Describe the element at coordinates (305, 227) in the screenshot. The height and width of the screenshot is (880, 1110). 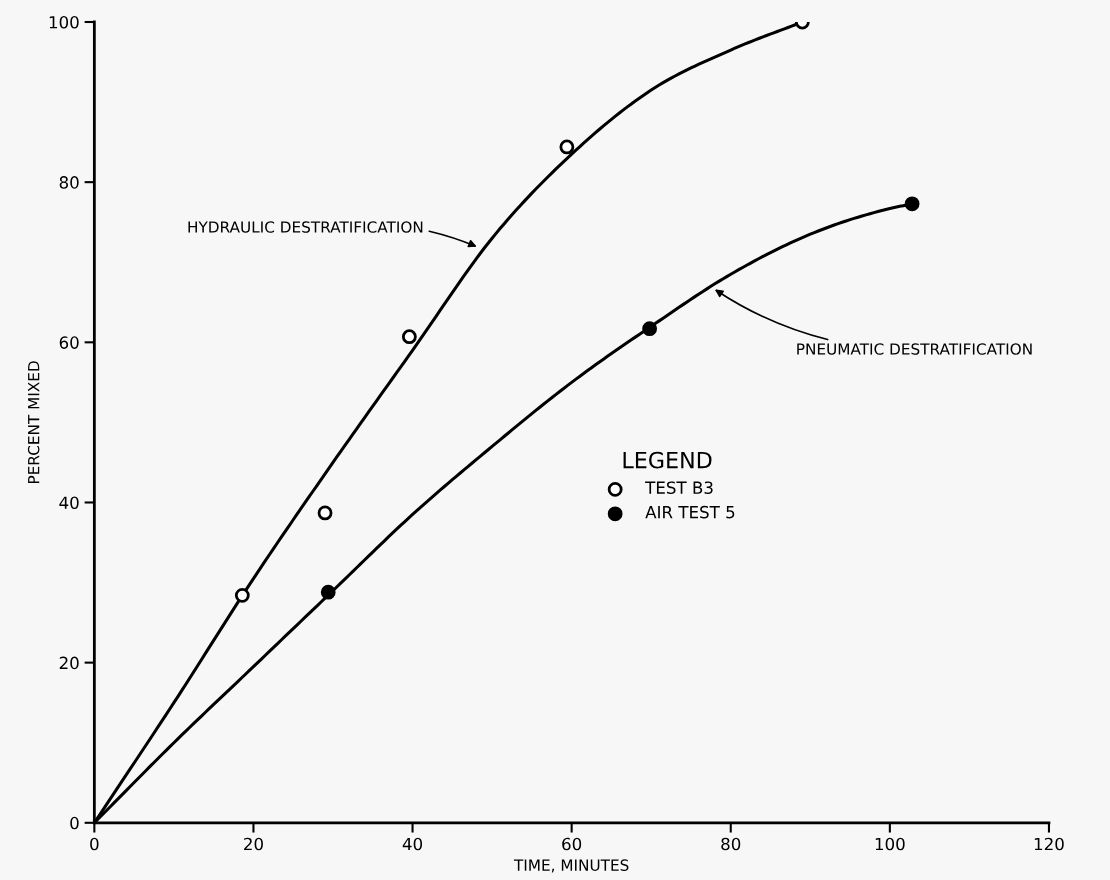
I see `annotation: HYDRAULIC DESTRATIFICATION` at that location.